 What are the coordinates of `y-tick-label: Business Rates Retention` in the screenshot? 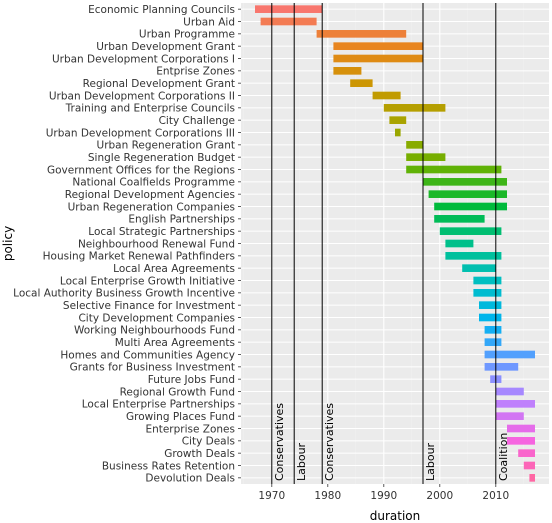 It's located at (168, 466).